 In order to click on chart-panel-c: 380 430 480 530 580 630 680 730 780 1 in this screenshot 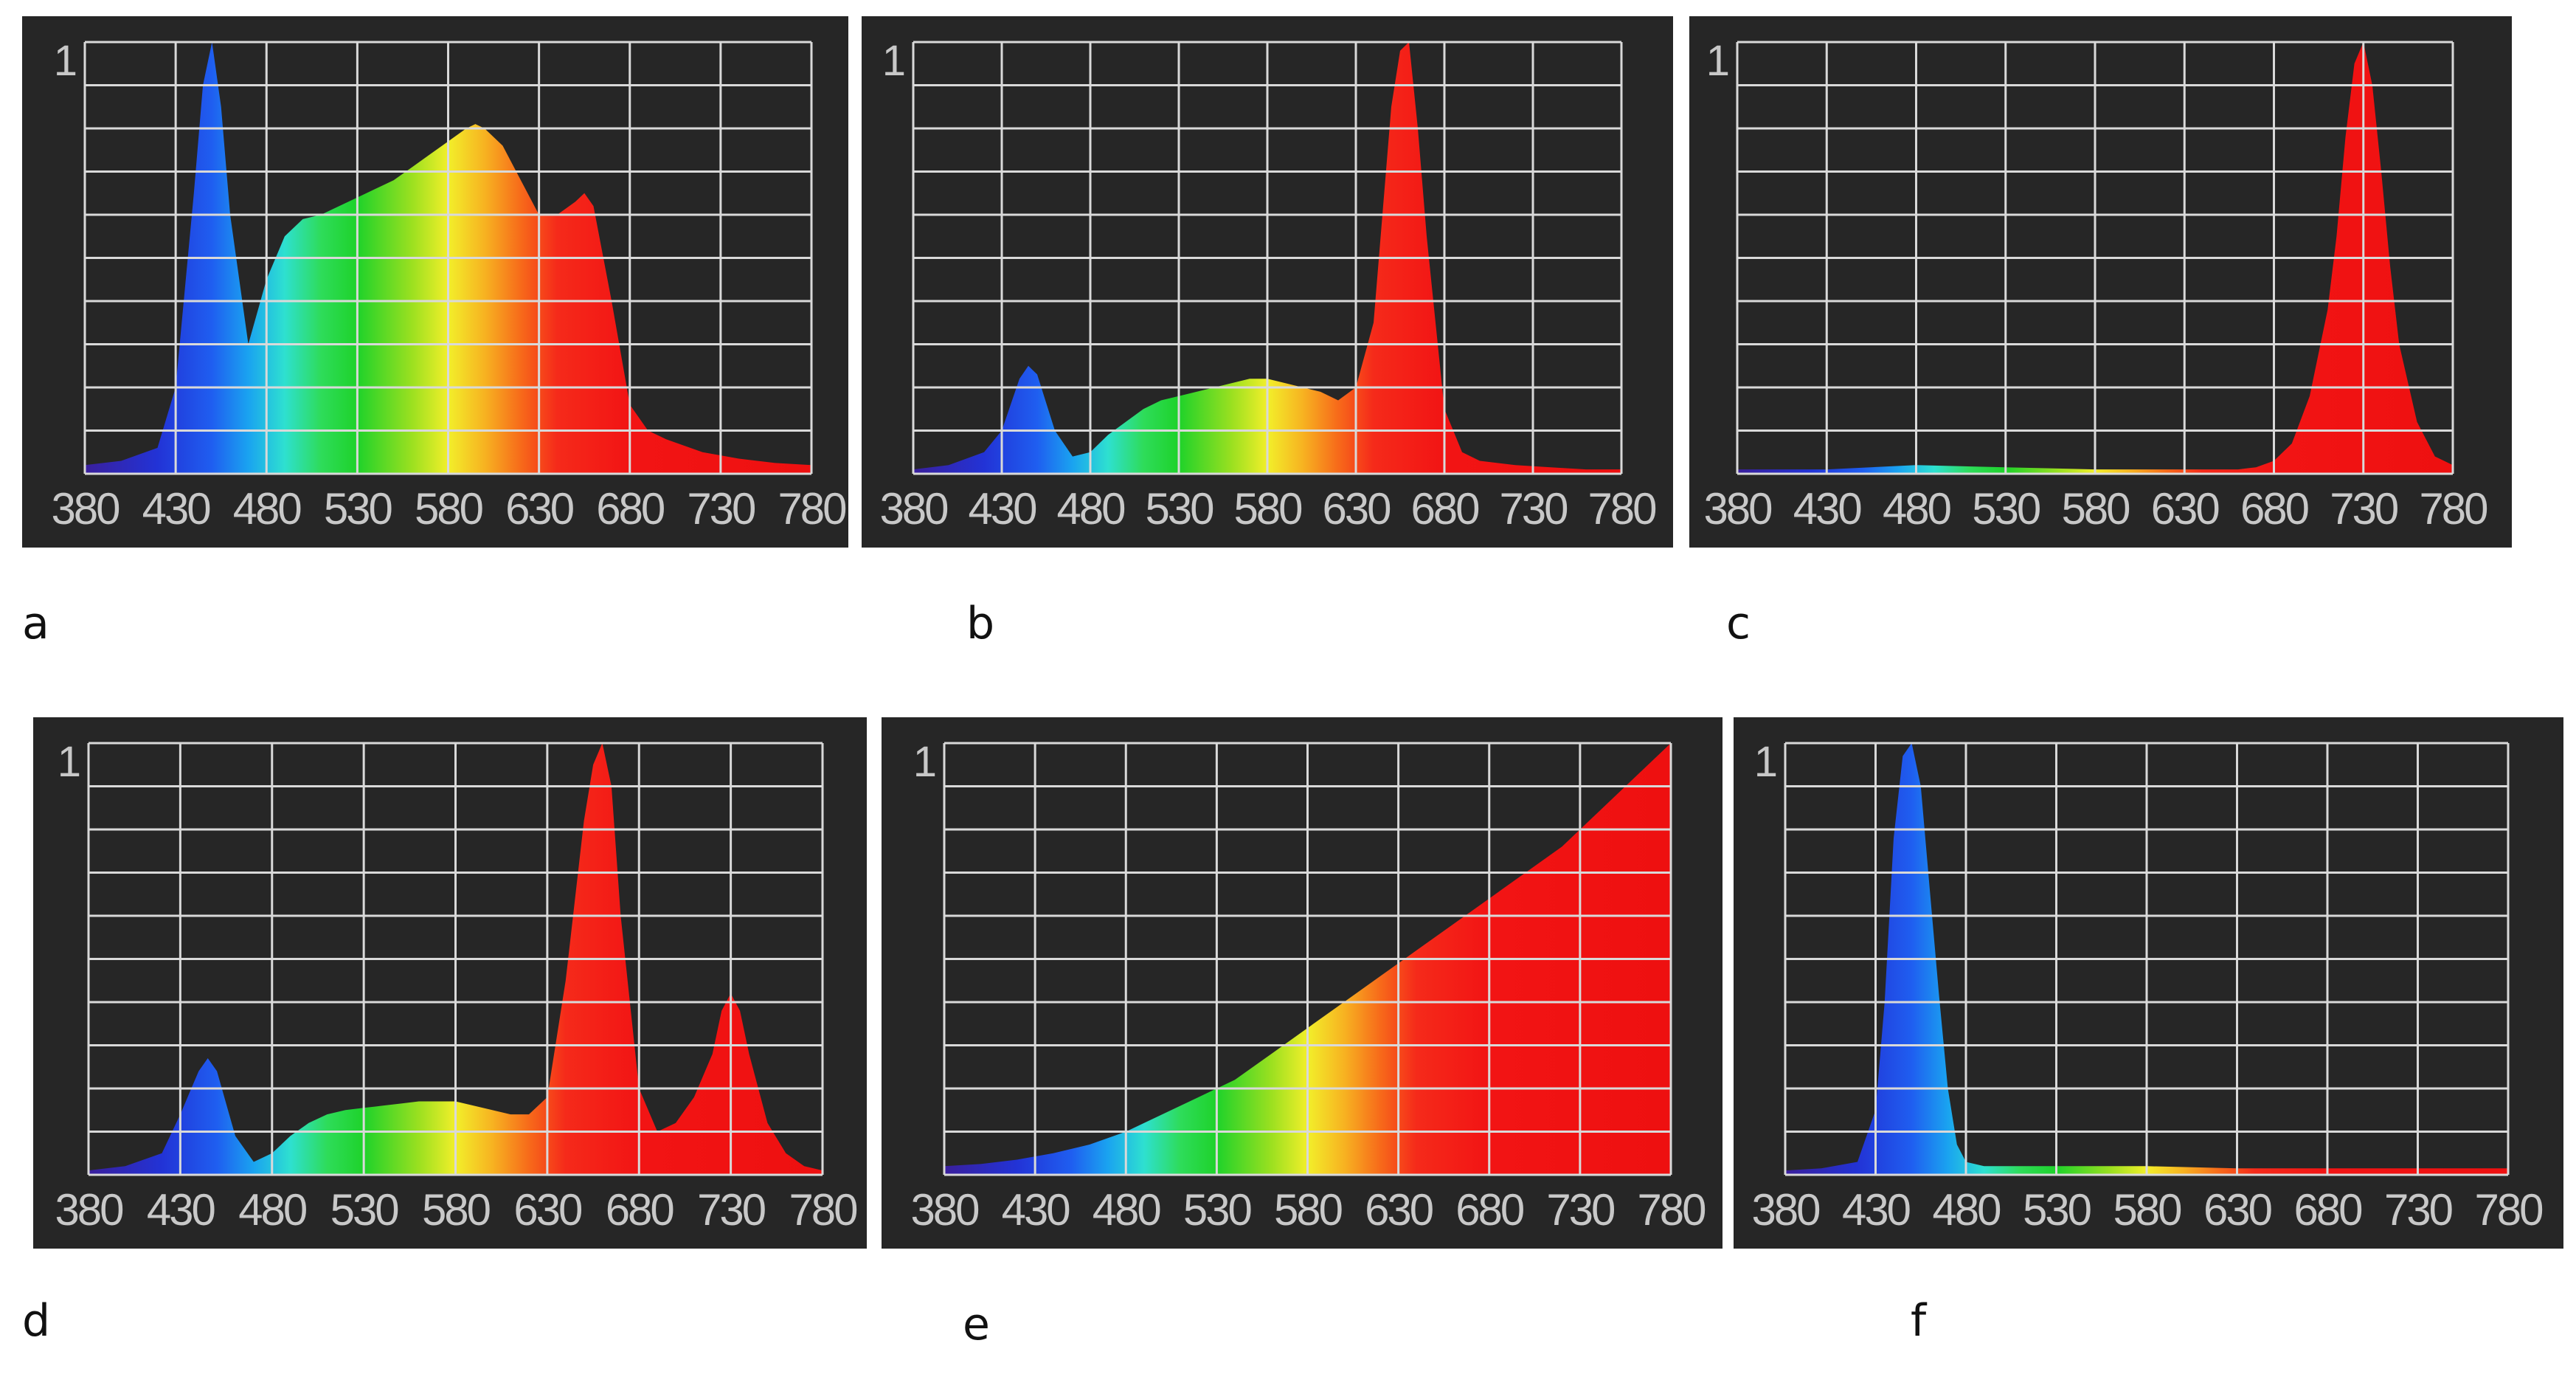, I will do `click(2100, 282)`.